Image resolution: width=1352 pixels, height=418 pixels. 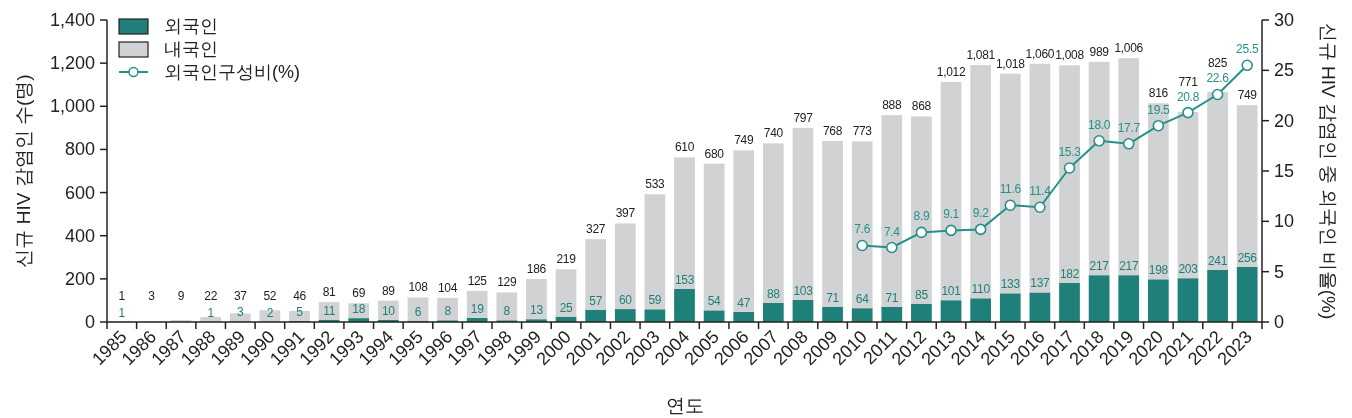 What do you see at coordinates (684, 280) in the screenshot?
I see `data-label: 153` at bounding box center [684, 280].